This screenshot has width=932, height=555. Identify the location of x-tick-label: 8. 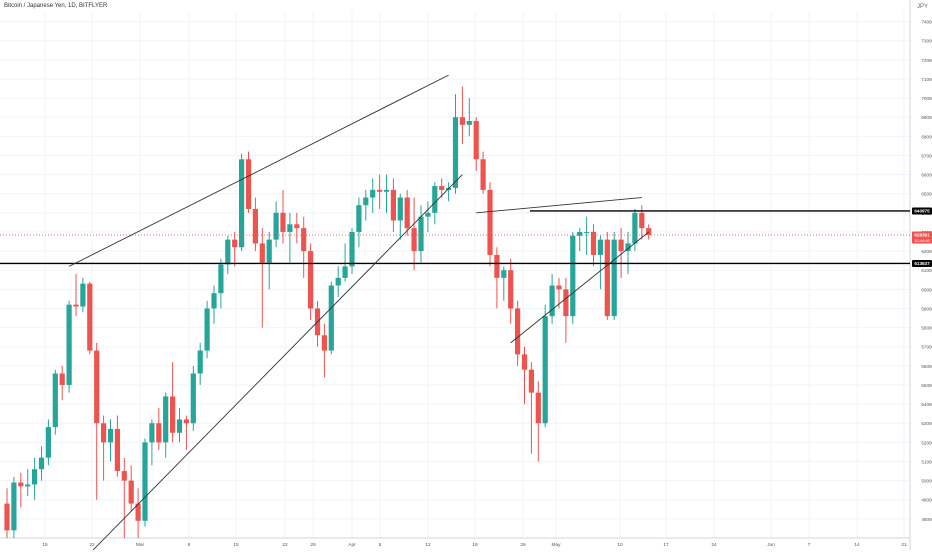
(189, 545).